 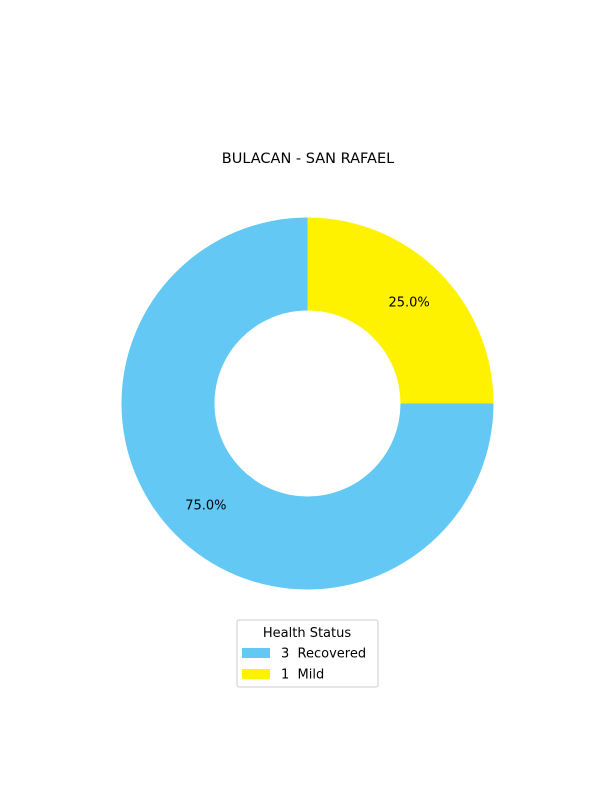 I want to click on pct-label-mild: 25.0%, so click(x=408, y=302).